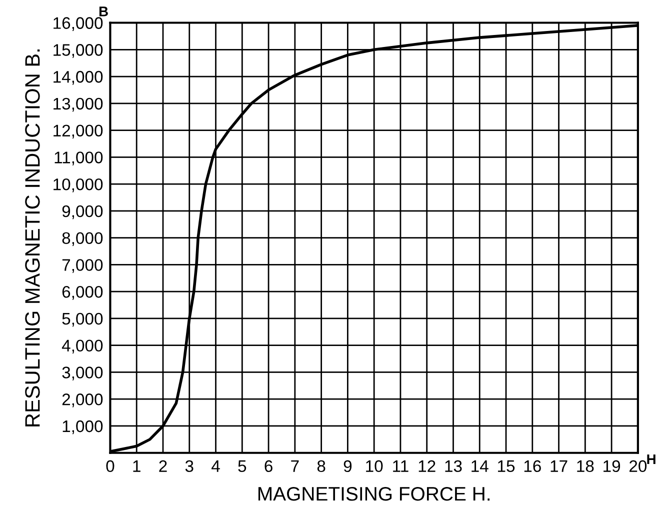 Image resolution: width=668 pixels, height=506 pixels. I want to click on y-tick-label: 5,000, so click(82, 319).